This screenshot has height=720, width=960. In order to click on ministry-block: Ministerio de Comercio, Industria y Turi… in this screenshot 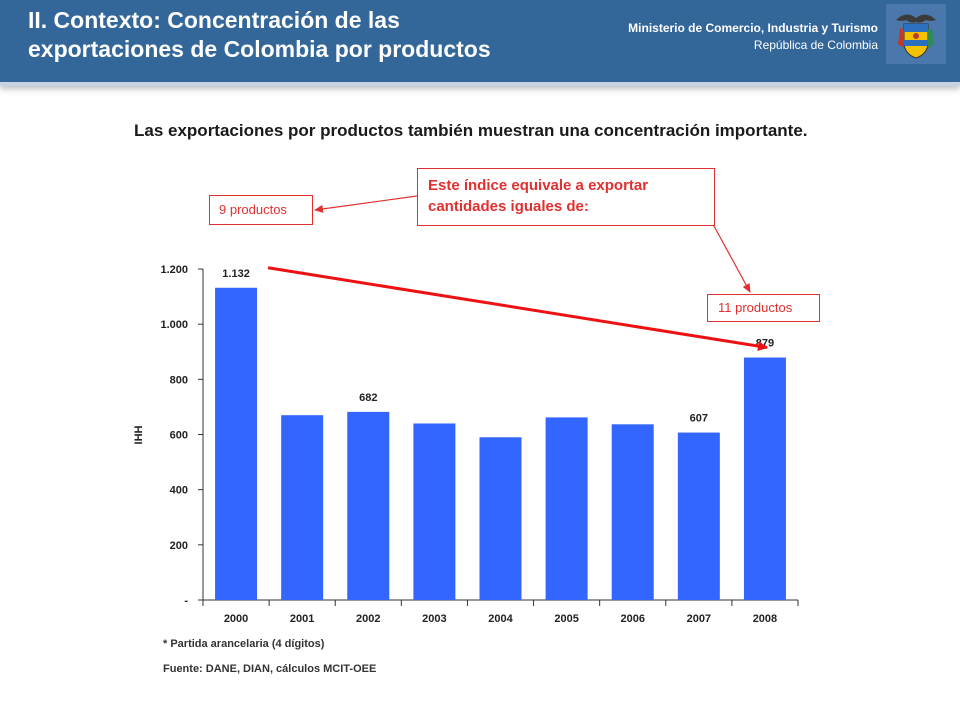, I will do `click(753, 37)`.